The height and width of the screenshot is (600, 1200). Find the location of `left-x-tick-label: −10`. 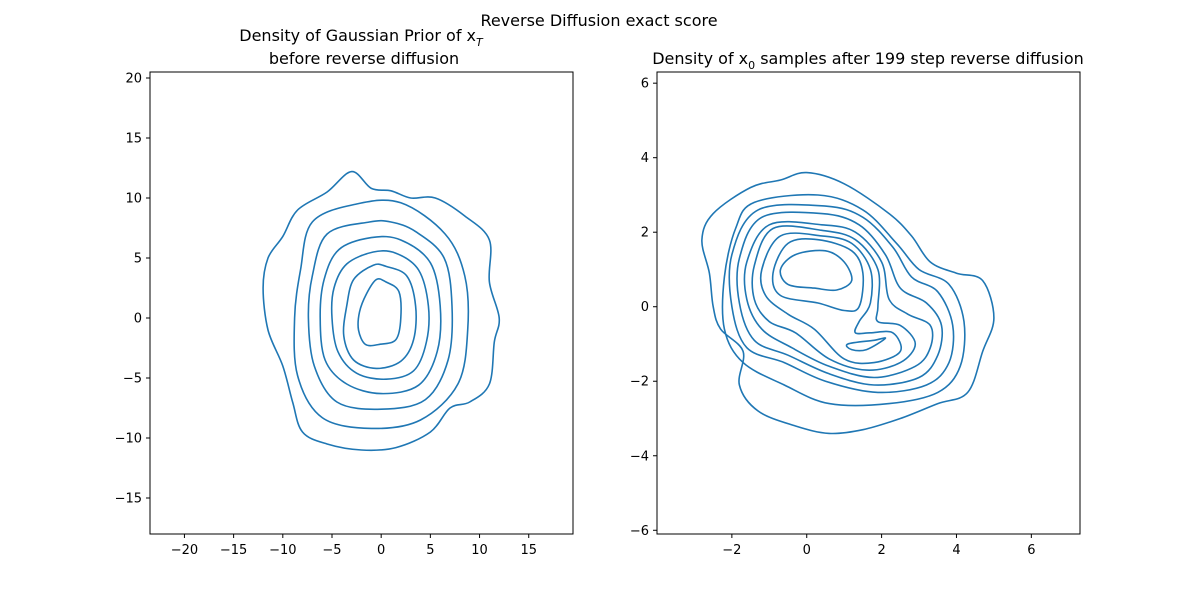

left-x-tick-label: −10 is located at coordinates (282, 550).